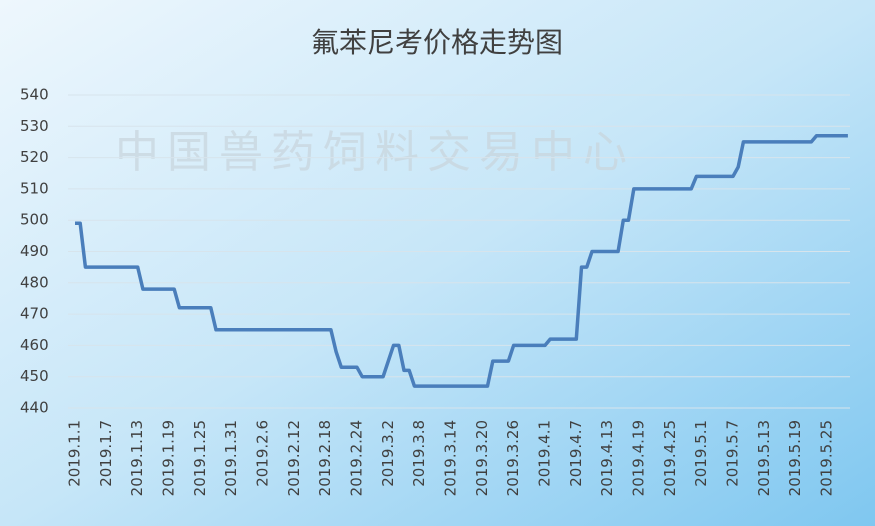 This screenshot has width=875, height=526. What do you see at coordinates (544, 453) in the screenshot?
I see `x-tick-label: 2019.4.1` at bounding box center [544, 453].